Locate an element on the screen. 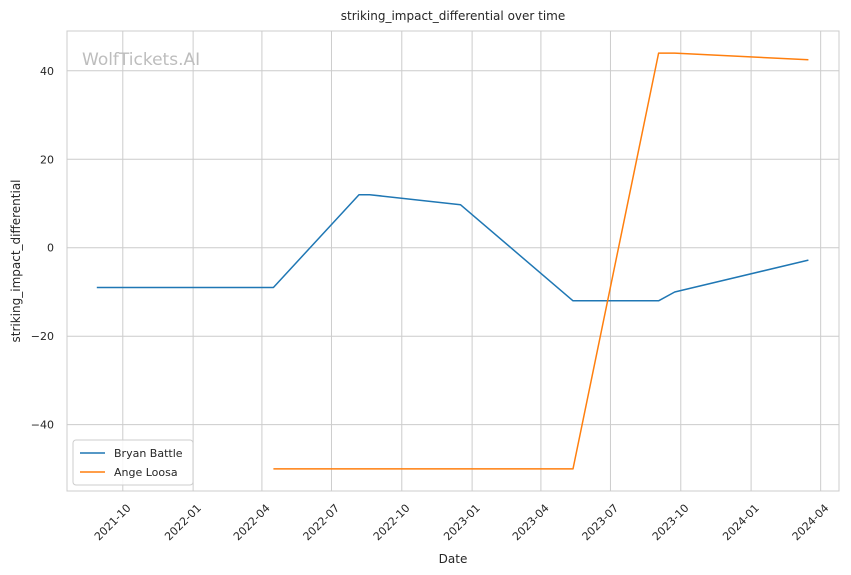 The width and height of the screenshot is (851, 575). y-tick-labels: 40 20 0 −20 −40 is located at coordinates (42, 248).